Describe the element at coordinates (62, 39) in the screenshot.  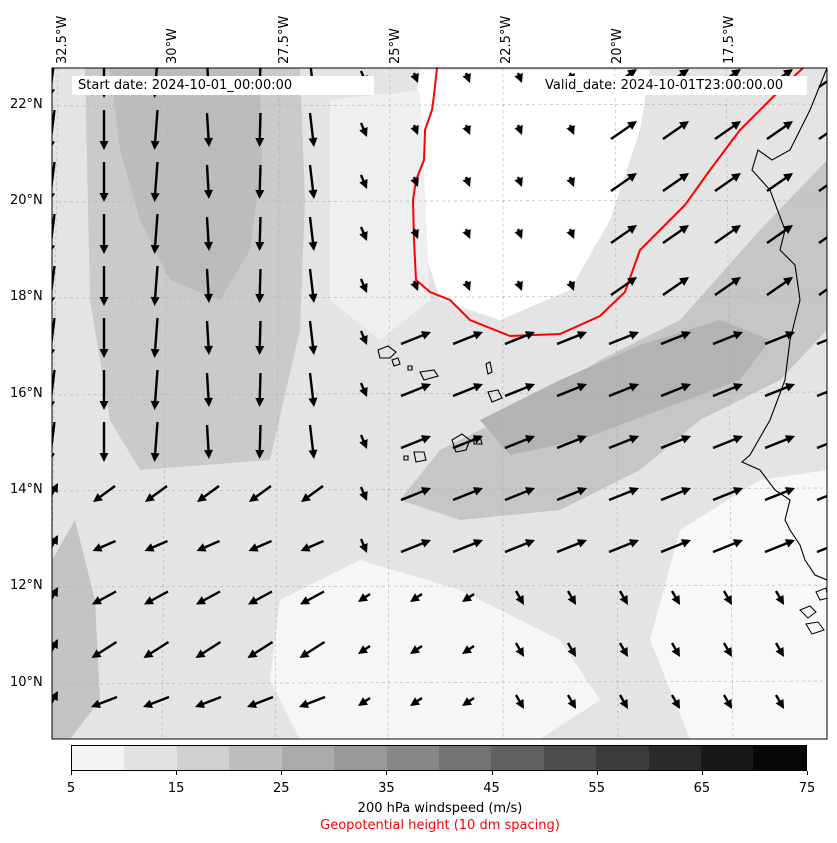
I see `lon-label-32-5w: 32.5°W` at that location.